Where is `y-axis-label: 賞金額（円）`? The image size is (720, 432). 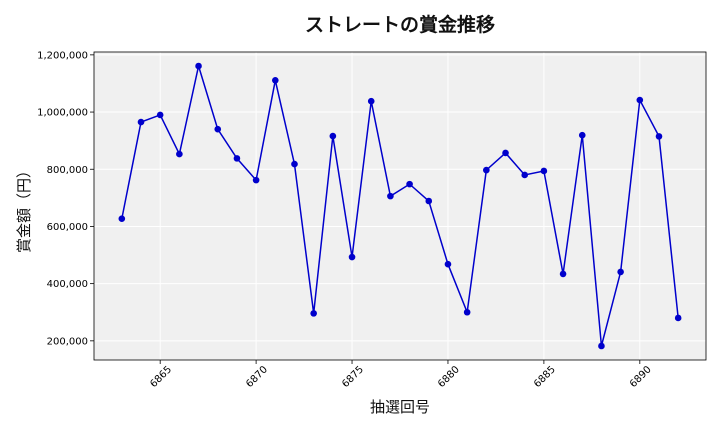 y-axis-label: 賞金額（円） is located at coordinates (24, 208).